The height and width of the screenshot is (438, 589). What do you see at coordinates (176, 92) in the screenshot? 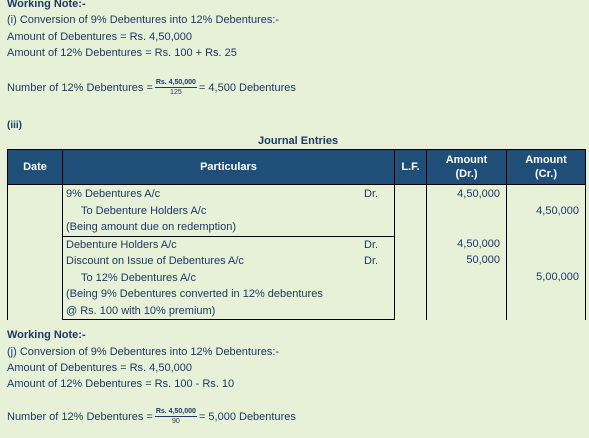
I see `fraction-denominator: 125` at bounding box center [176, 92].